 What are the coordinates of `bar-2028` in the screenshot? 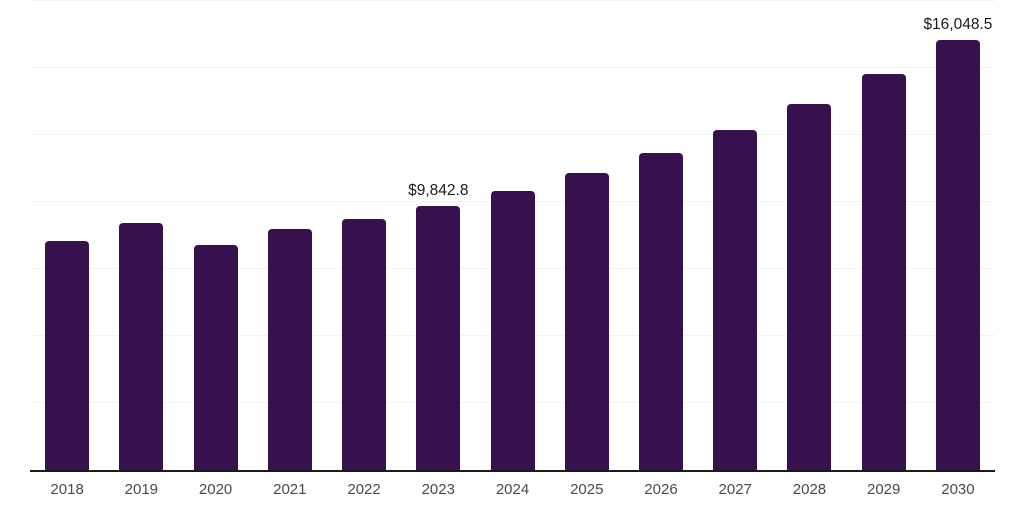 It's located at (809, 287).